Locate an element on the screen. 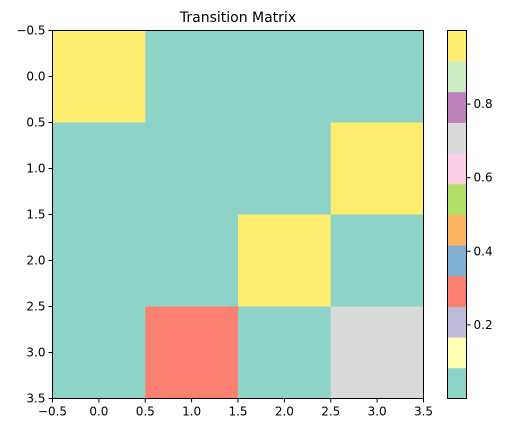 The height and width of the screenshot is (433, 508). y-tick-label: 1.0 is located at coordinates (35, 169).